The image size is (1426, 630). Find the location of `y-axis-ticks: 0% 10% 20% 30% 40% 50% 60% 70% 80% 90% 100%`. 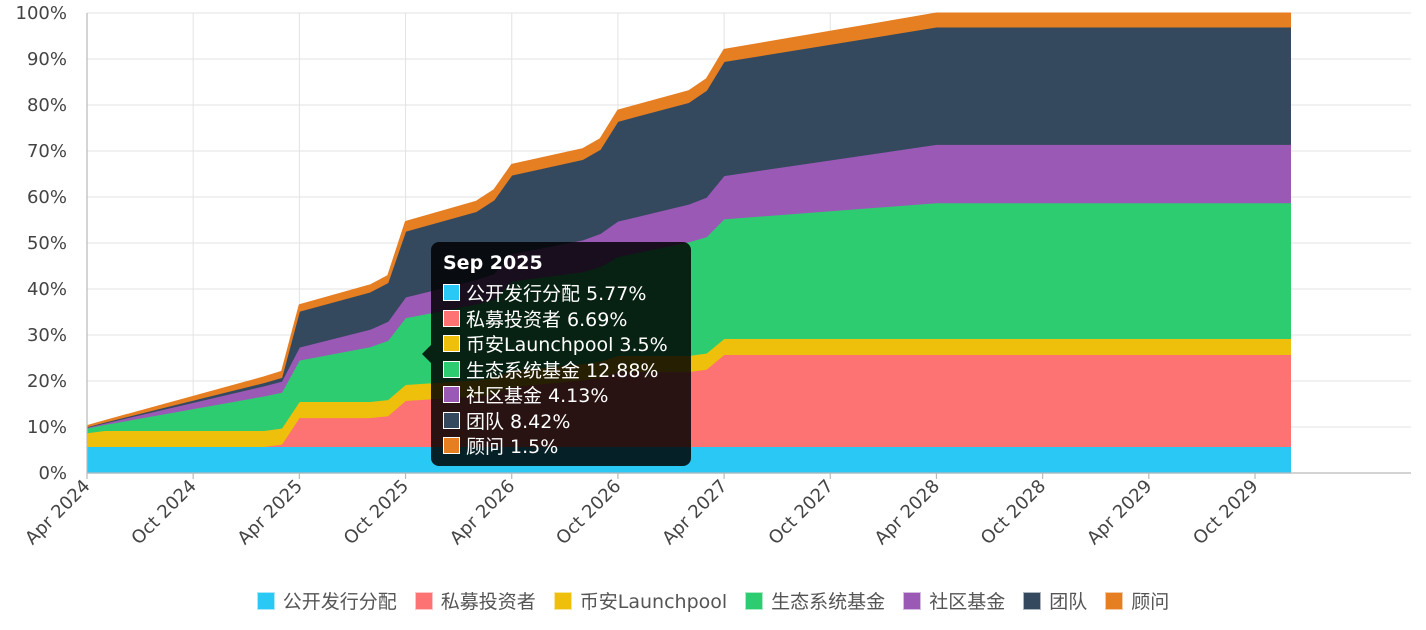

y-axis-ticks: 0% 10% 20% 30% 40% 50% 60% 70% 80% 90% 100% is located at coordinates (41, 243).